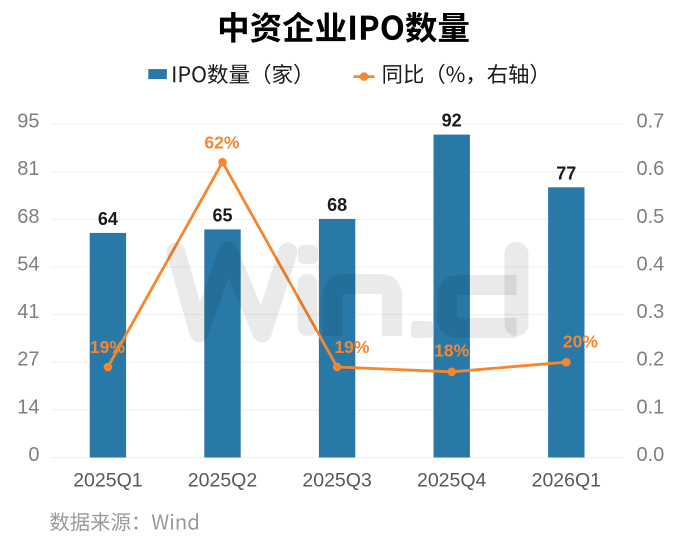  Describe the element at coordinates (566, 481) in the screenshot. I see `svg-text: 2026Q1` at that location.